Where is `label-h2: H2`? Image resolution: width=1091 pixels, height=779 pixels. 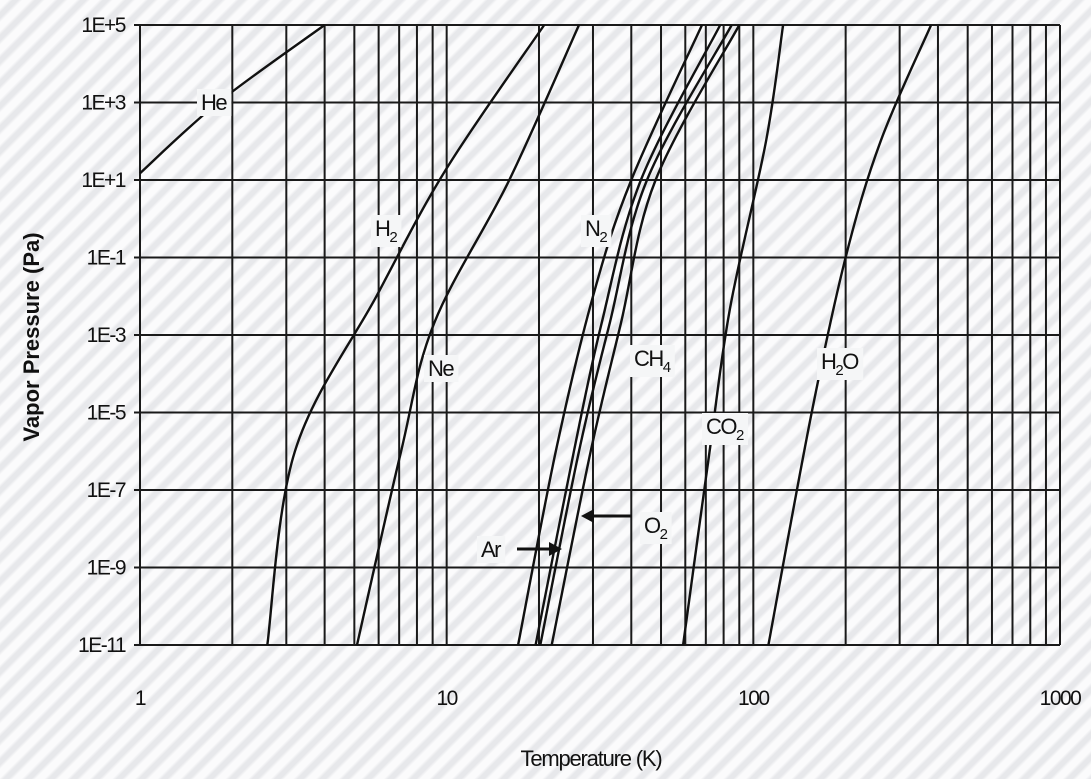
label-h2: H2 is located at coordinates (386, 231).